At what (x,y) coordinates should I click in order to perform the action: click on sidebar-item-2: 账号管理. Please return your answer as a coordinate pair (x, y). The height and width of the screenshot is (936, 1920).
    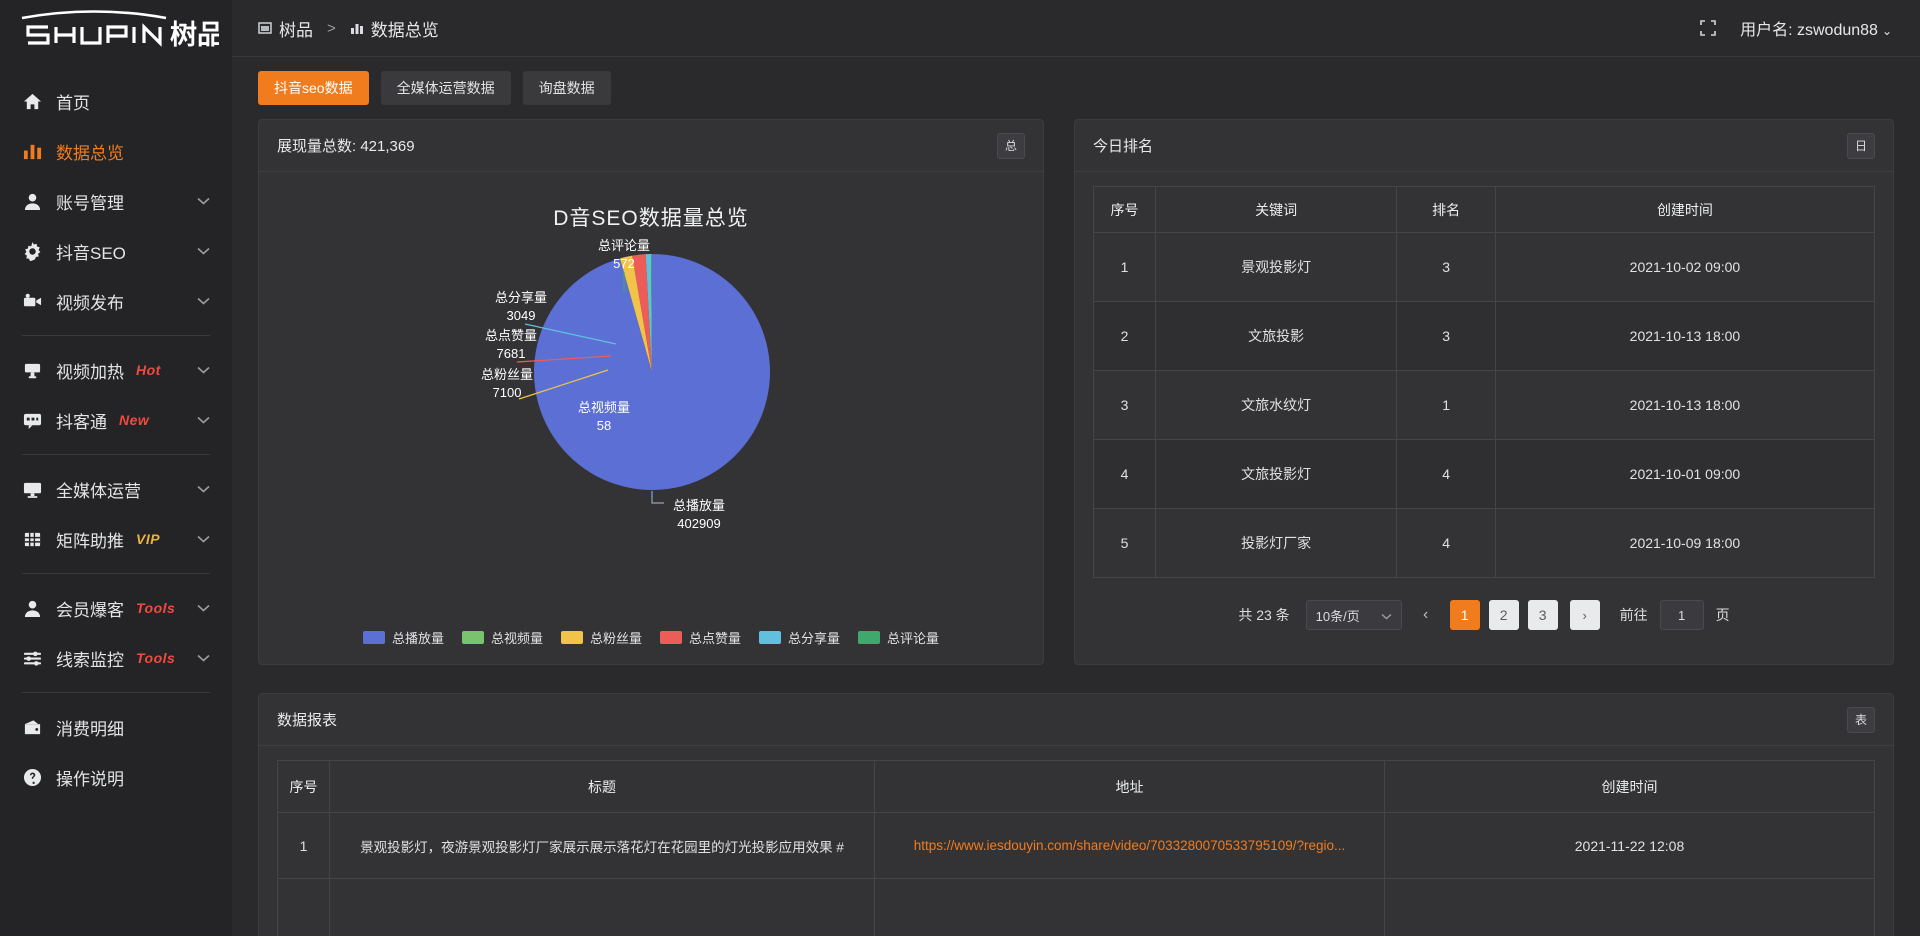
    Looking at the image, I should click on (116, 201).